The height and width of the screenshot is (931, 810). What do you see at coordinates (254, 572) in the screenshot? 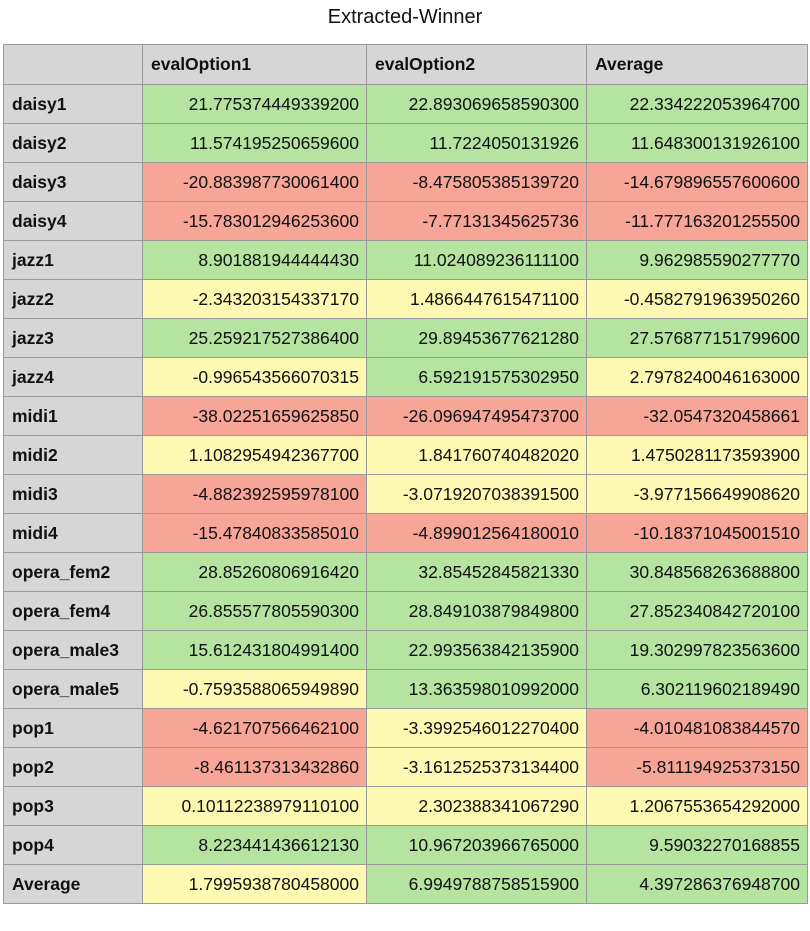
I see `value-cell-evaloption1: 28.85260806916420` at bounding box center [254, 572].